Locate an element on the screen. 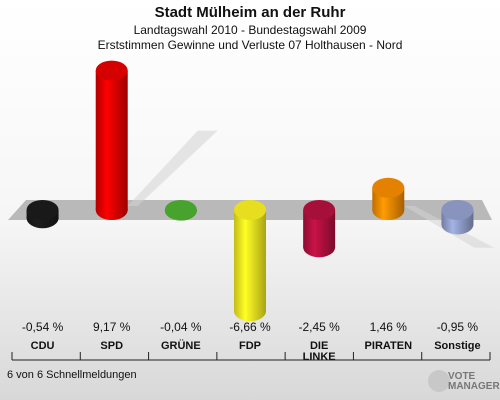 The width and height of the screenshot is (500, 400). logo-text-manager: MANAGER is located at coordinates (474, 386).